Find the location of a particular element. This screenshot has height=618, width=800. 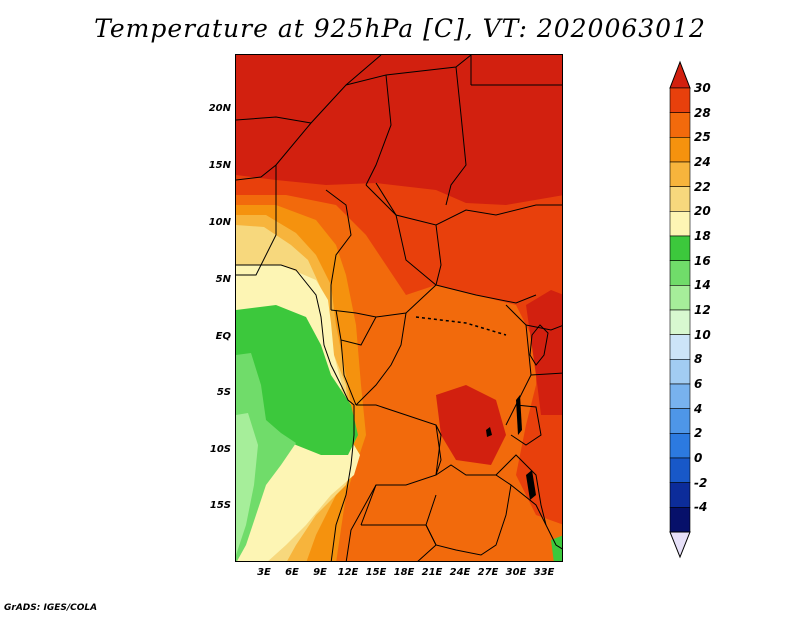

colorbar-label: 22 is located at coordinates (702, 186).